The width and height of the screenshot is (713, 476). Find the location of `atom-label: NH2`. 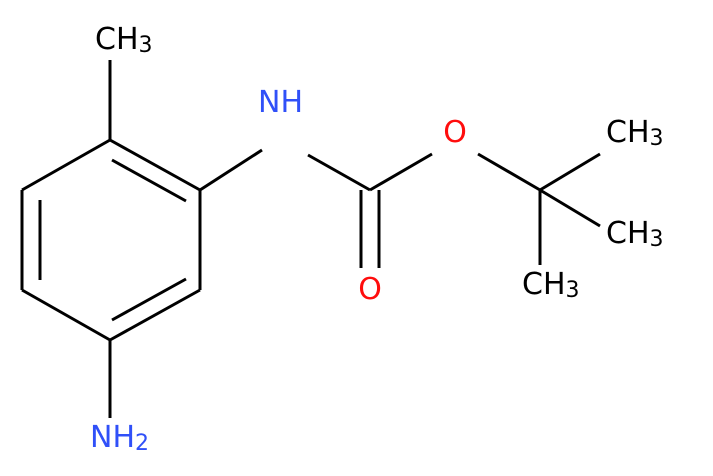

atom-label: NH2 is located at coordinates (119, 438).